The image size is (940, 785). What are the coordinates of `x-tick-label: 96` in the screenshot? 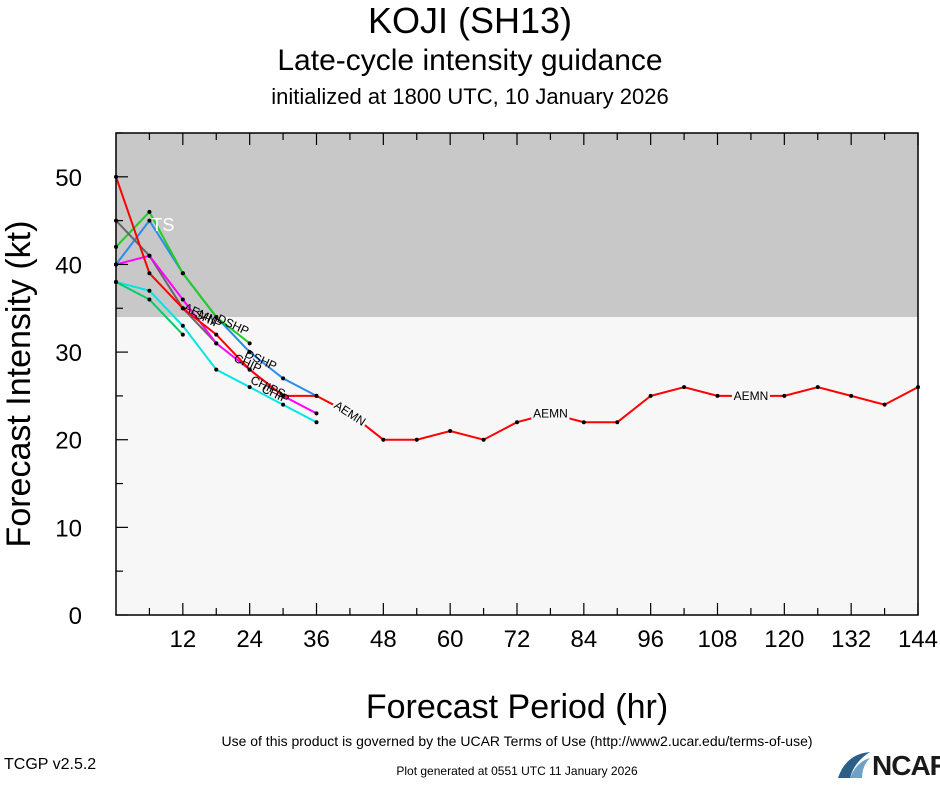 It's located at (650, 639).